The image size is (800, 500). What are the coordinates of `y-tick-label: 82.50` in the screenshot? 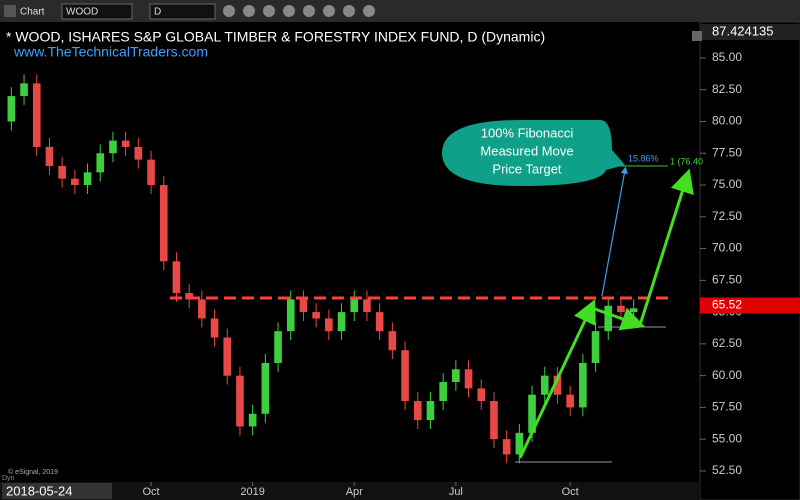 It's located at (727, 89).